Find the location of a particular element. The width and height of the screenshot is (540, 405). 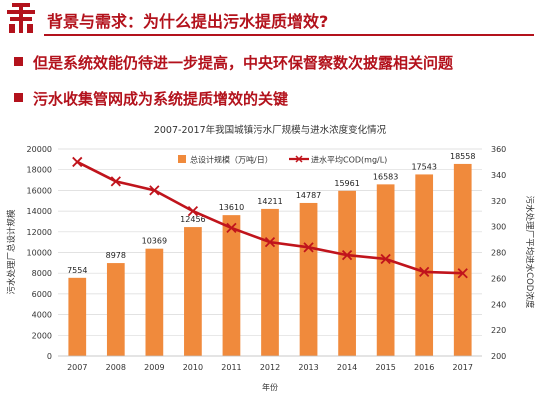

y-tick-label: 14000 is located at coordinates (39, 211).